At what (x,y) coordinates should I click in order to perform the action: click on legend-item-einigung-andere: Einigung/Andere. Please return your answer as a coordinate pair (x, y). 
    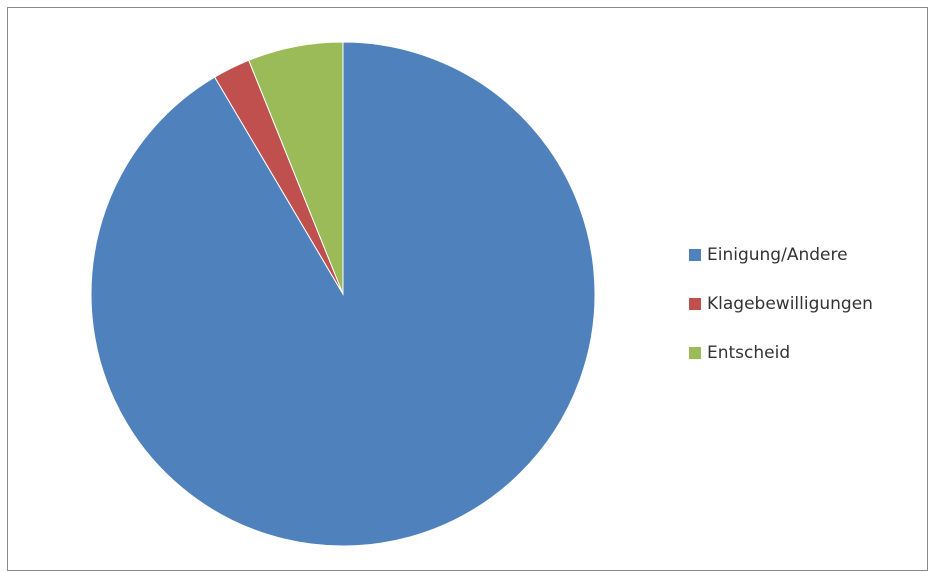
    Looking at the image, I should click on (781, 254).